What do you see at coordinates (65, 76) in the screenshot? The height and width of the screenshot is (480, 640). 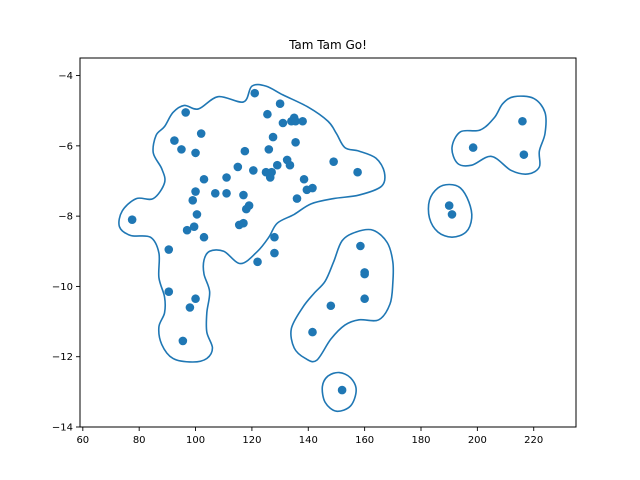 I see `y-tick-label: −4` at bounding box center [65, 76].